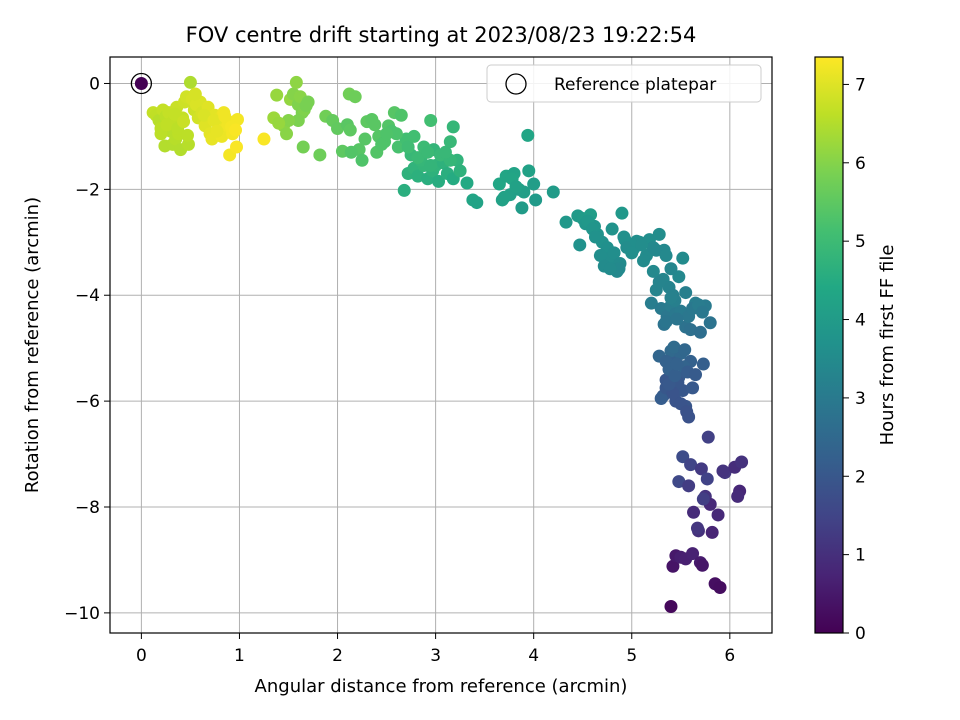  I want to click on legend: Reference platepar, so click(624, 83).